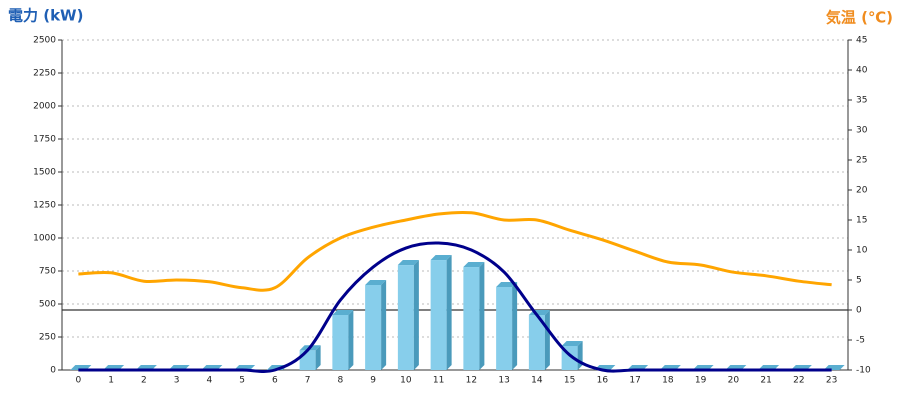 This screenshot has width=900, height=400. I want to click on y-axis-title: 電力 (kW), so click(45, 16).